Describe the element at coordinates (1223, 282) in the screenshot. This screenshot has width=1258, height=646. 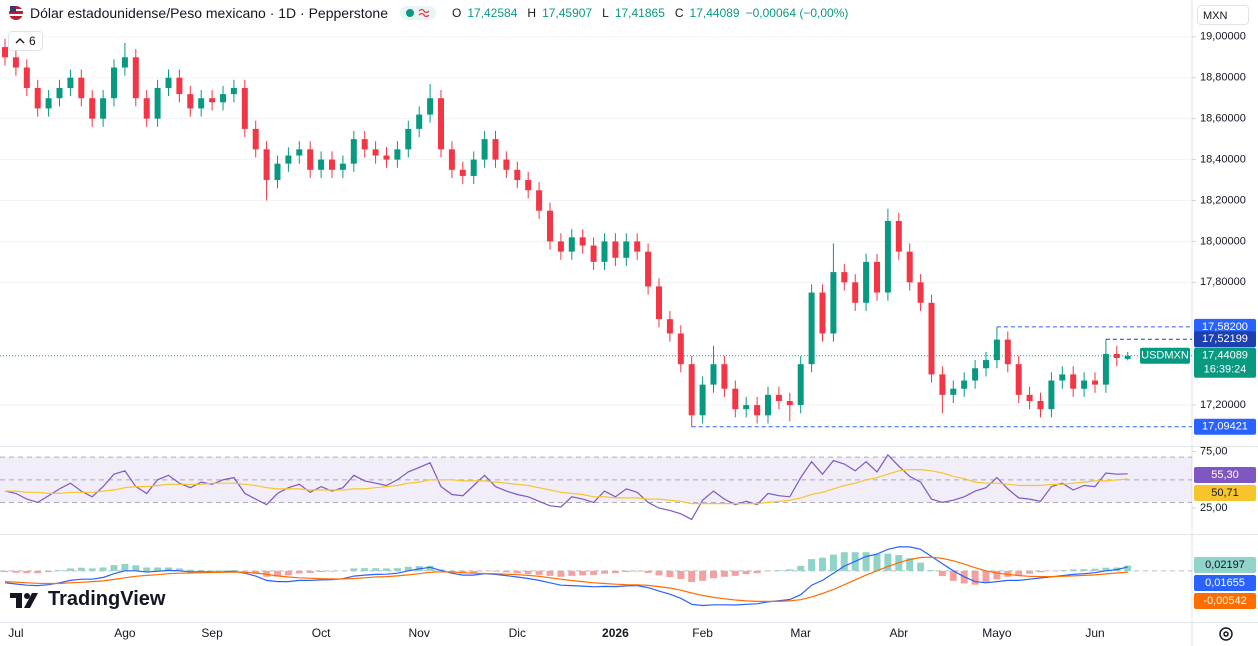
I see `y-tick-label: 17,80000` at that location.